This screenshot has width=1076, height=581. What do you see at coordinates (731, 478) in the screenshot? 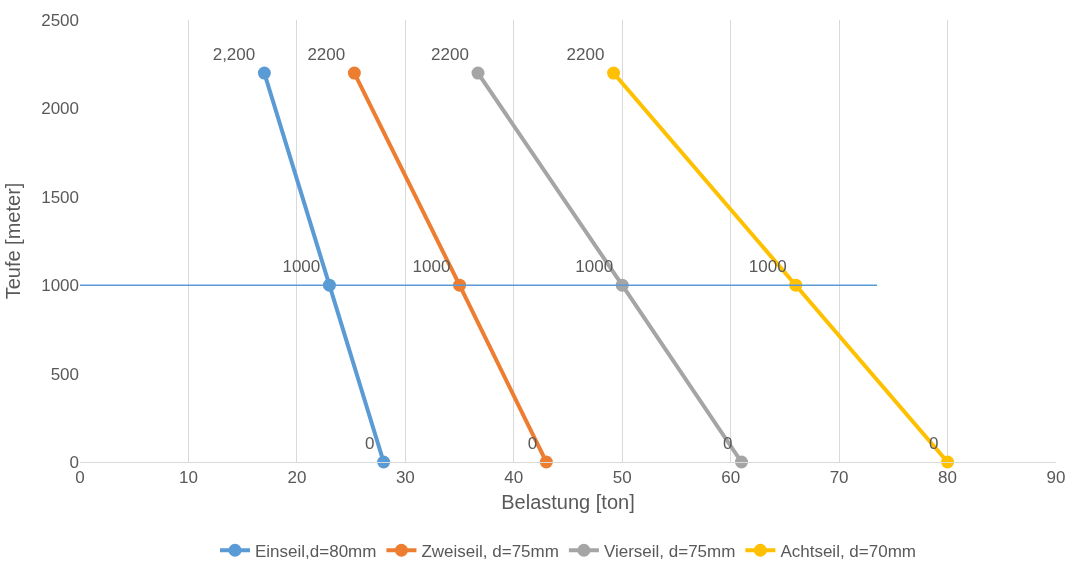
I see `x-tick-label: 60` at bounding box center [731, 478].